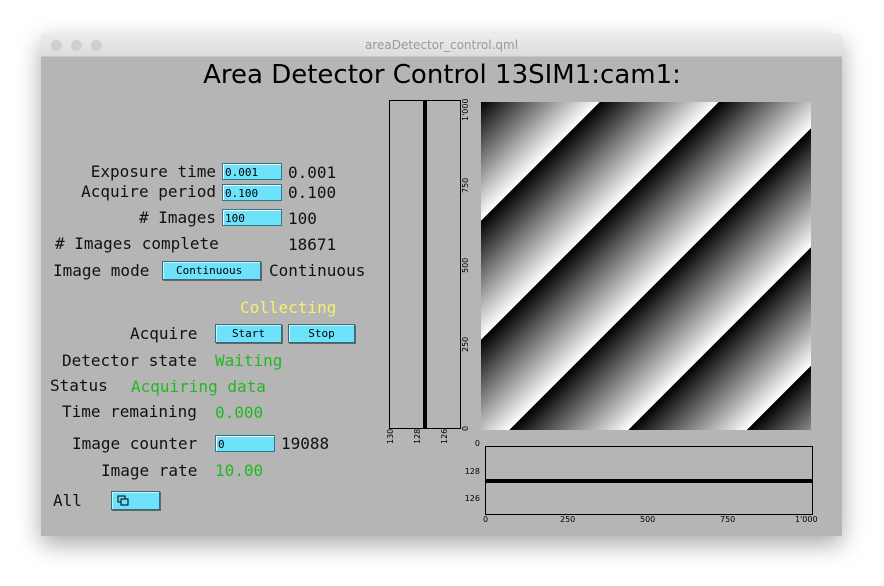 The image size is (884, 586). Describe the element at coordinates (312, 192) in the screenshot. I see `readback: 0.100` at that location.